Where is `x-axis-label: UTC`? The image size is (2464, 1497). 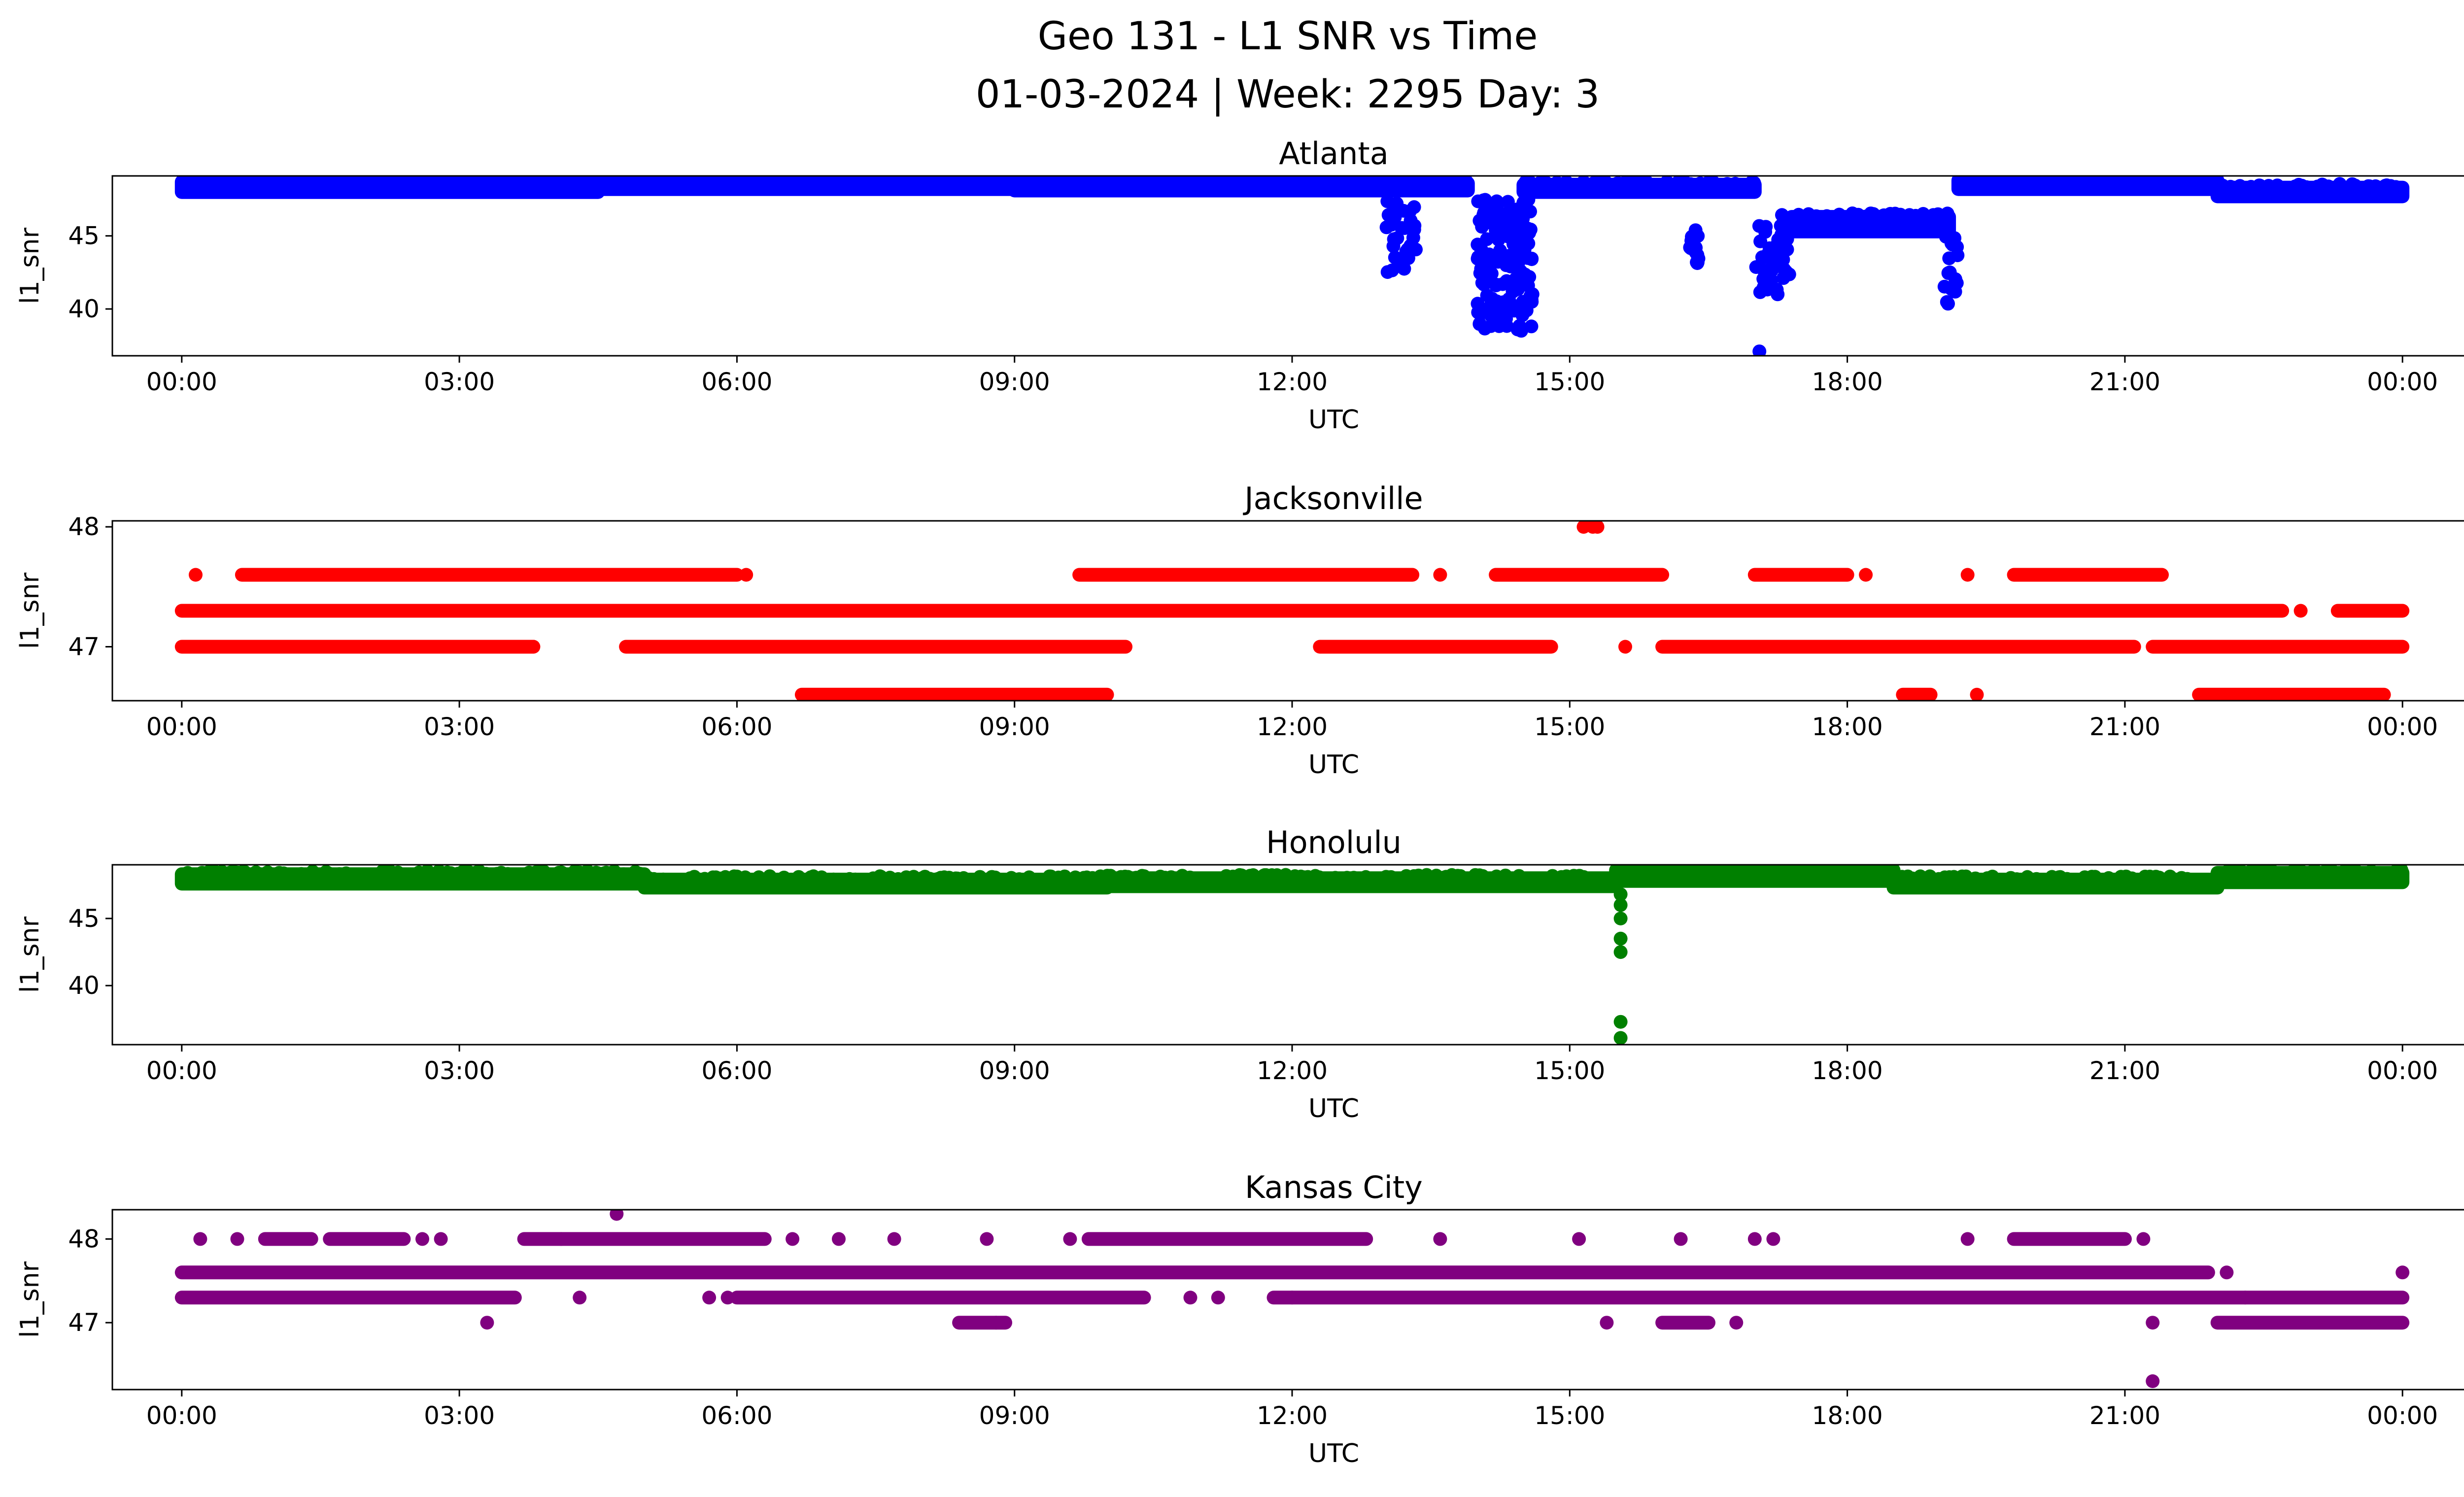
x-axis-label: UTC is located at coordinates (1333, 420).